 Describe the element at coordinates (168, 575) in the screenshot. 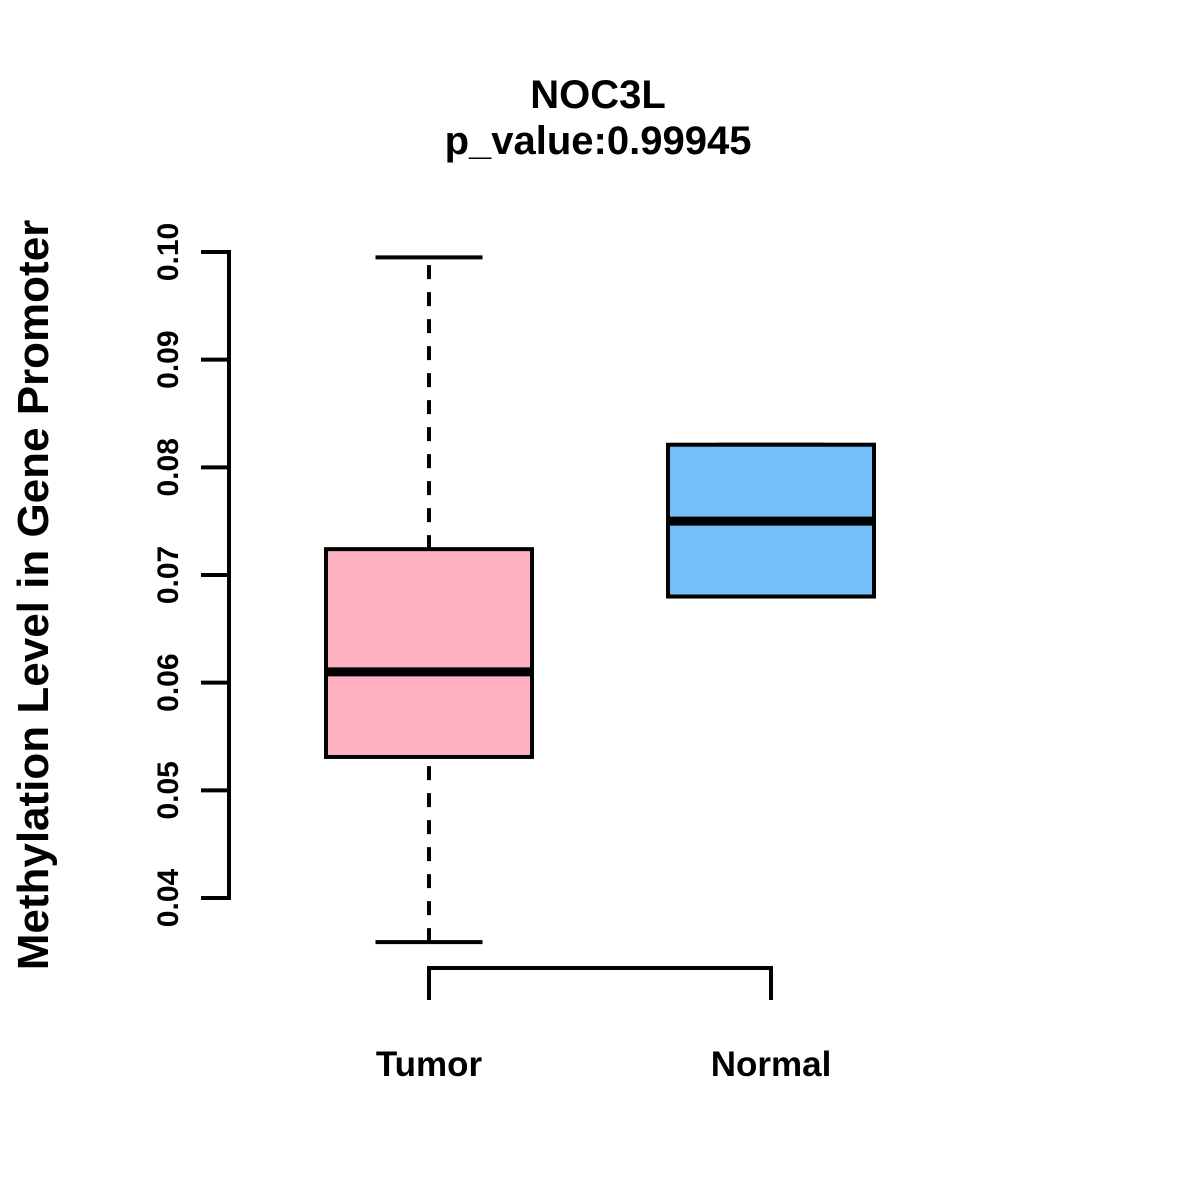

I see `y-axis-tick-label: 0.07` at that location.